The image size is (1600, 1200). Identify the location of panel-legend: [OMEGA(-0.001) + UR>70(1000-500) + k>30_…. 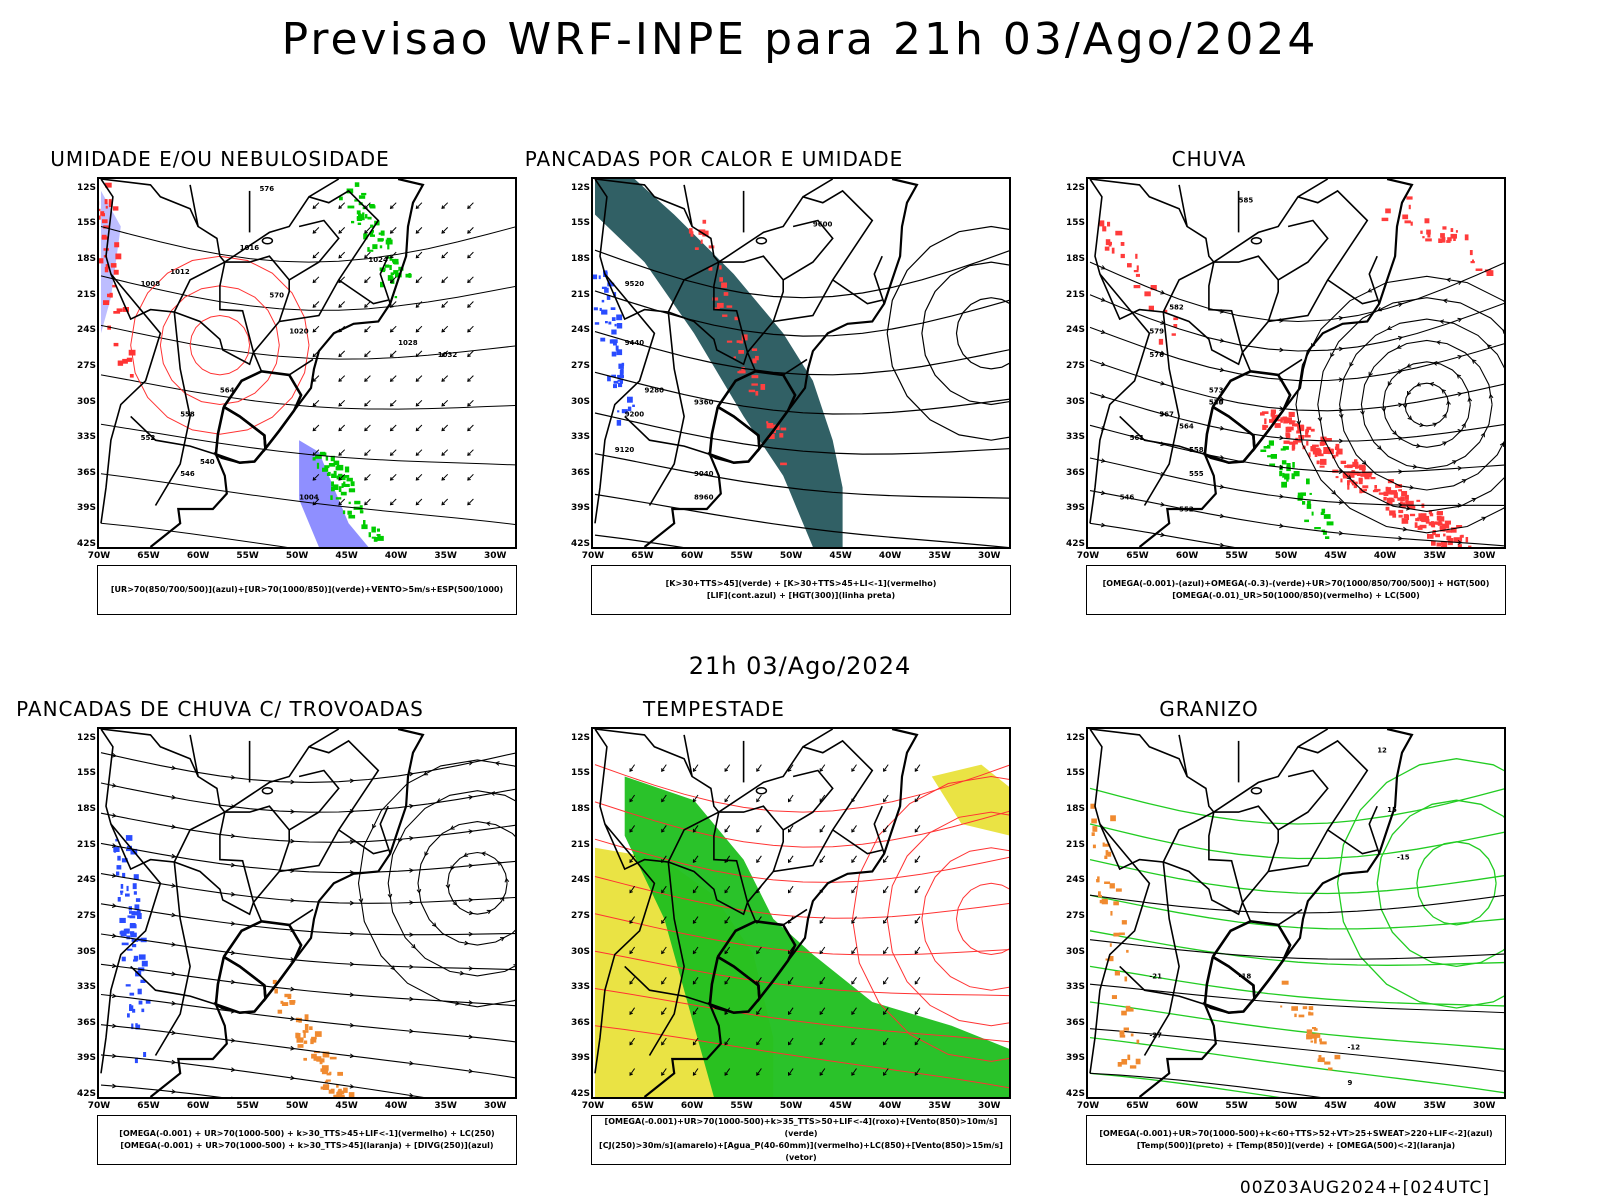
(307, 1140).